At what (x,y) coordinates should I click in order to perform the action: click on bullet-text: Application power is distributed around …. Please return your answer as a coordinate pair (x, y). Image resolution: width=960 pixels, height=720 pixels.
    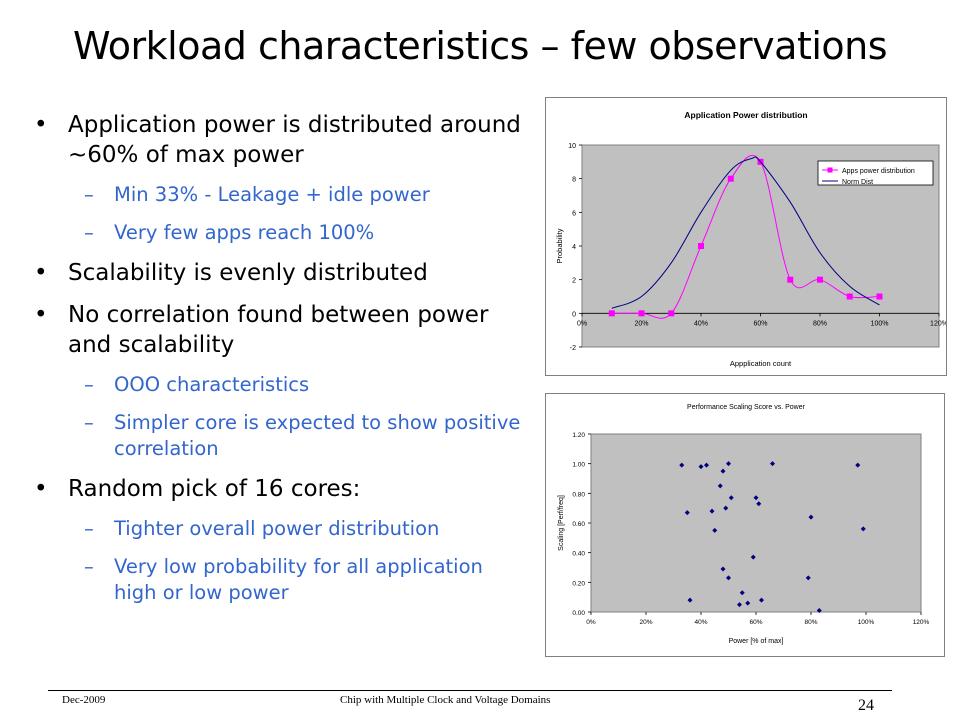
    Looking at the image, I should click on (294, 140).